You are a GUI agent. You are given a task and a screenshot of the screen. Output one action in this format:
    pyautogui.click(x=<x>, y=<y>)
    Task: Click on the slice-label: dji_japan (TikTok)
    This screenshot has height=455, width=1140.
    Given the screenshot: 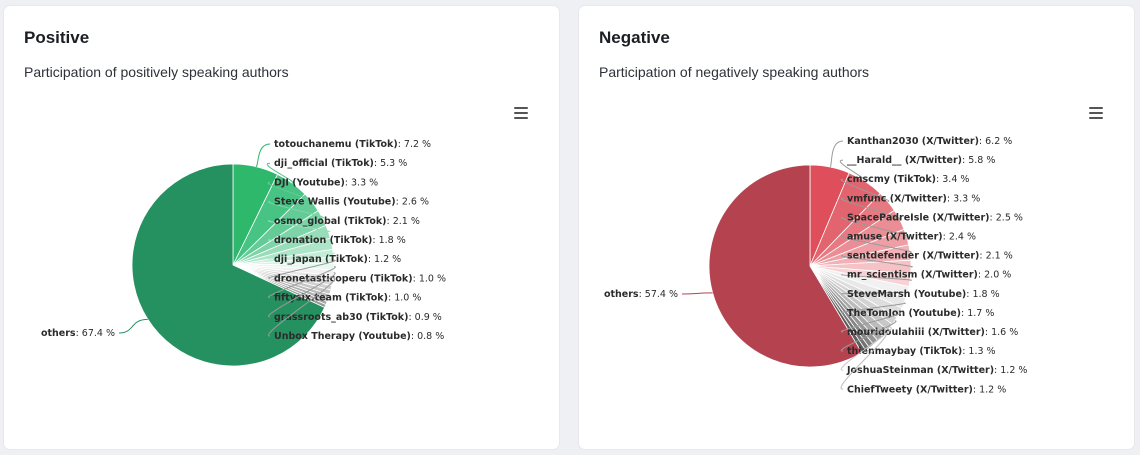 What is the action you would take?
    pyautogui.click(x=321, y=259)
    